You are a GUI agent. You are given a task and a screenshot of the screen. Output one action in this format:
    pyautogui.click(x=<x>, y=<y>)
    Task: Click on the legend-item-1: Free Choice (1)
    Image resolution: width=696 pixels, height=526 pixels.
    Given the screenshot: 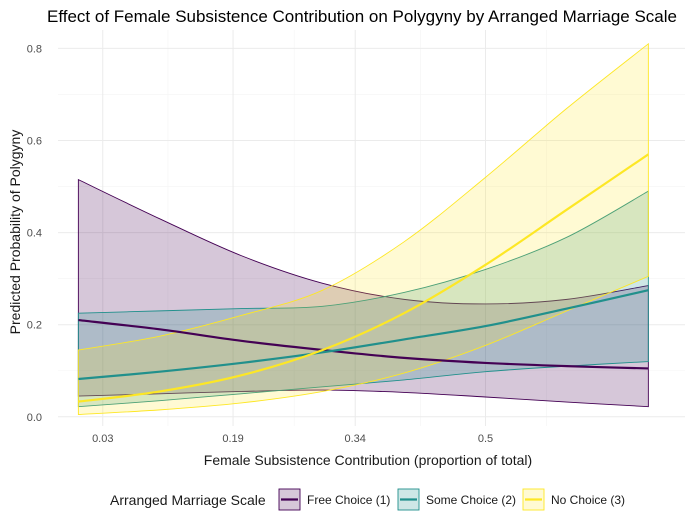 What is the action you would take?
    pyautogui.click(x=334, y=499)
    